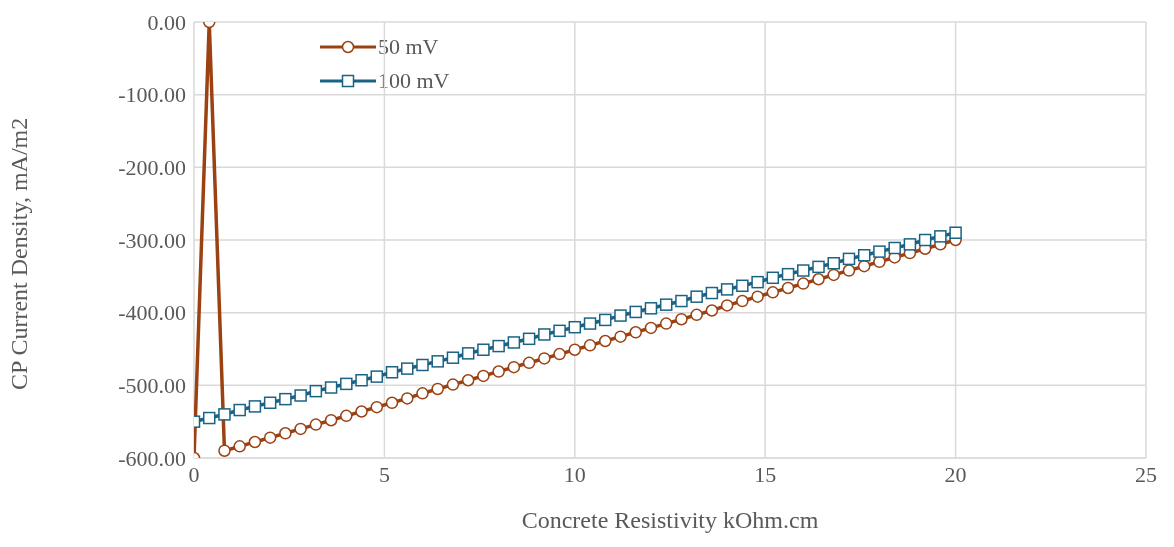 The height and width of the screenshot is (547, 1174). Describe the element at coordinates (152, 386) in the screenshot. I see `y-tick-label: -500.00` at that location.